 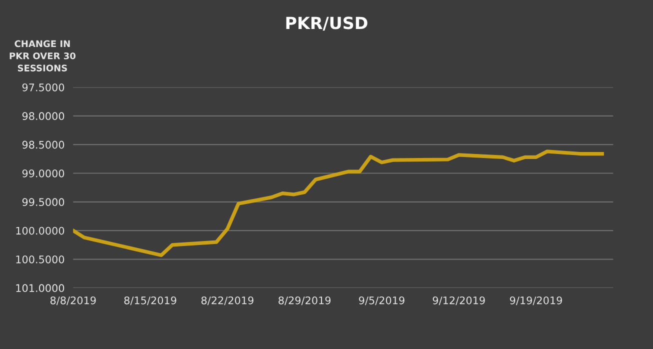 What do you see at coordinates (304, 301) in the screenshot?
I see `x-tick-label: 8/29/2019` at bounding box center [304, 301].